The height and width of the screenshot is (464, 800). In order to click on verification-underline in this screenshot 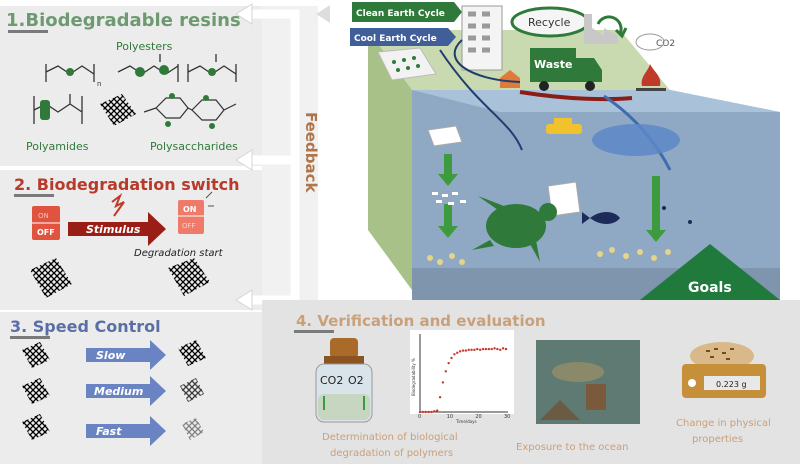, I will do `click(314, 331)`.